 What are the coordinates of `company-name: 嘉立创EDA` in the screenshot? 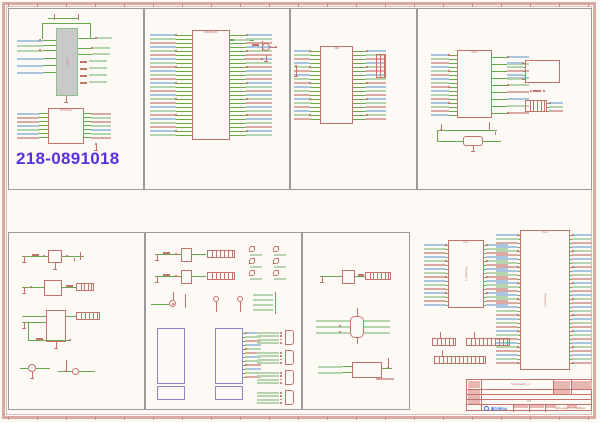 It's located at (499, 408).